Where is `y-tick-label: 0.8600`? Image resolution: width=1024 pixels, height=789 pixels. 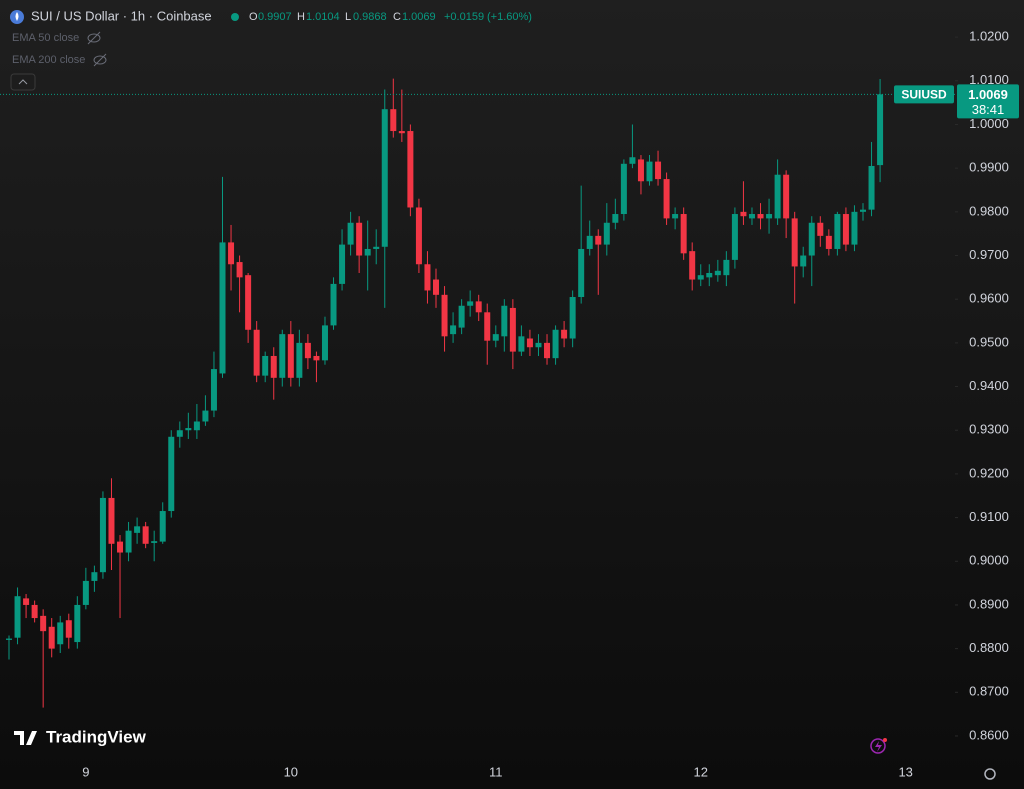 y-tick-label: 0.8600 is located at coordinates (989, 734).